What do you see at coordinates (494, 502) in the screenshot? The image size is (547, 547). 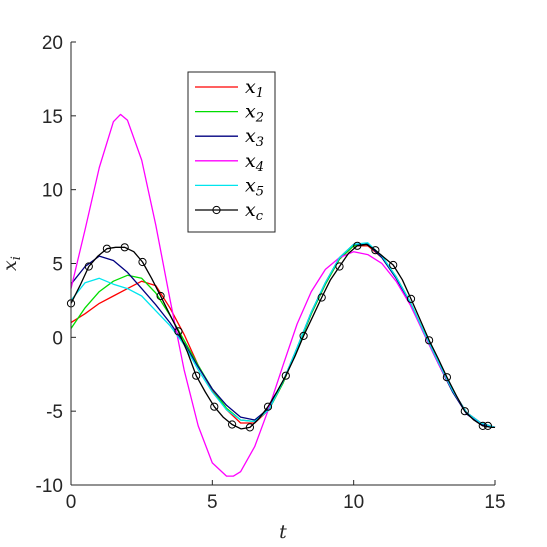 I see `x-tick-label: 15` at bounding box center [494, 502].